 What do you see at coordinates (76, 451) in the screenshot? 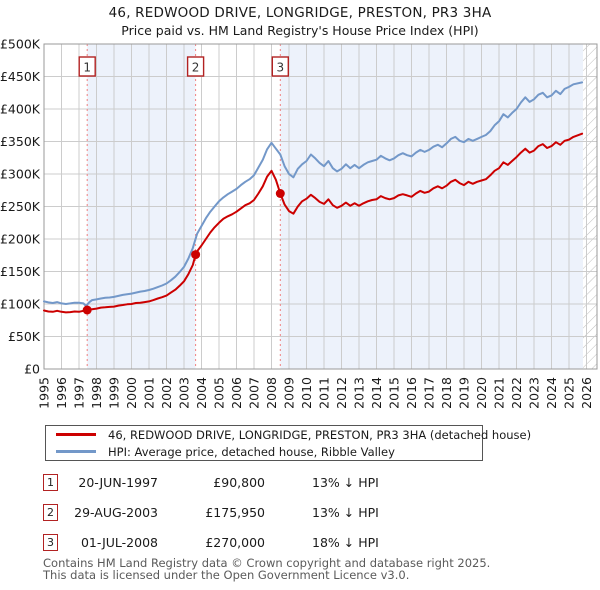
I see `hpi-line-swatch` at bounding box center [76, 451].